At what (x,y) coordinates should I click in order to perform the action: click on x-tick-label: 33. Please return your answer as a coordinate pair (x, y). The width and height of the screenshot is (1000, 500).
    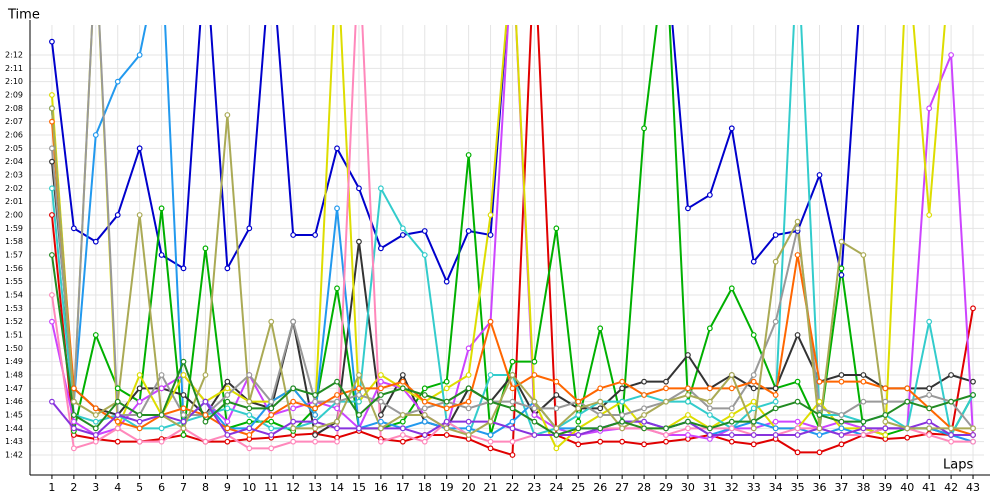
    Looking at the image, I should click on (754, 487).